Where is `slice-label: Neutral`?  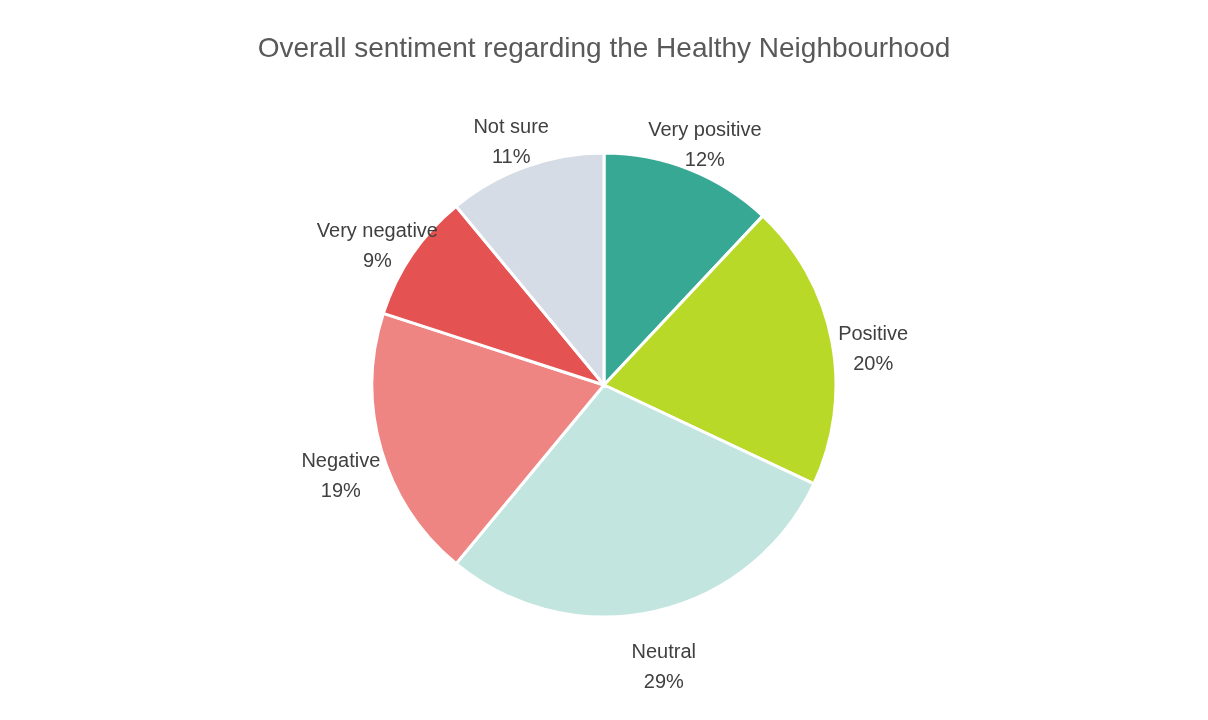 slice-label: Neutral is located at coordinates (664, 651).